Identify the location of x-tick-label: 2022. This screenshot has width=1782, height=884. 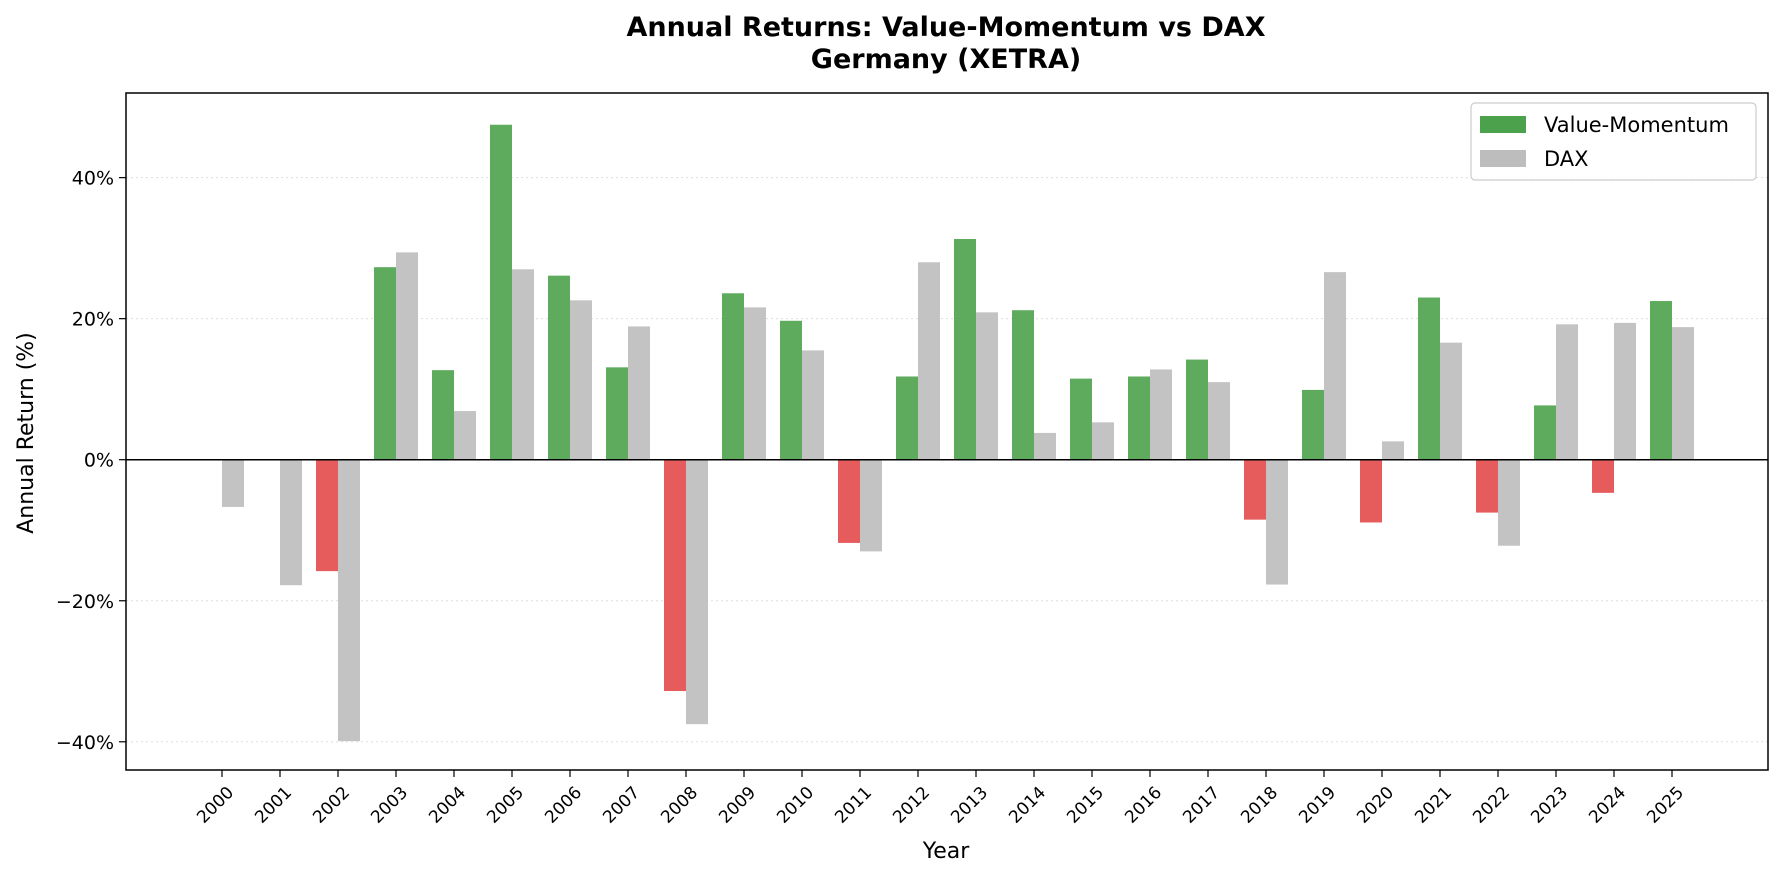
(1491, 805).